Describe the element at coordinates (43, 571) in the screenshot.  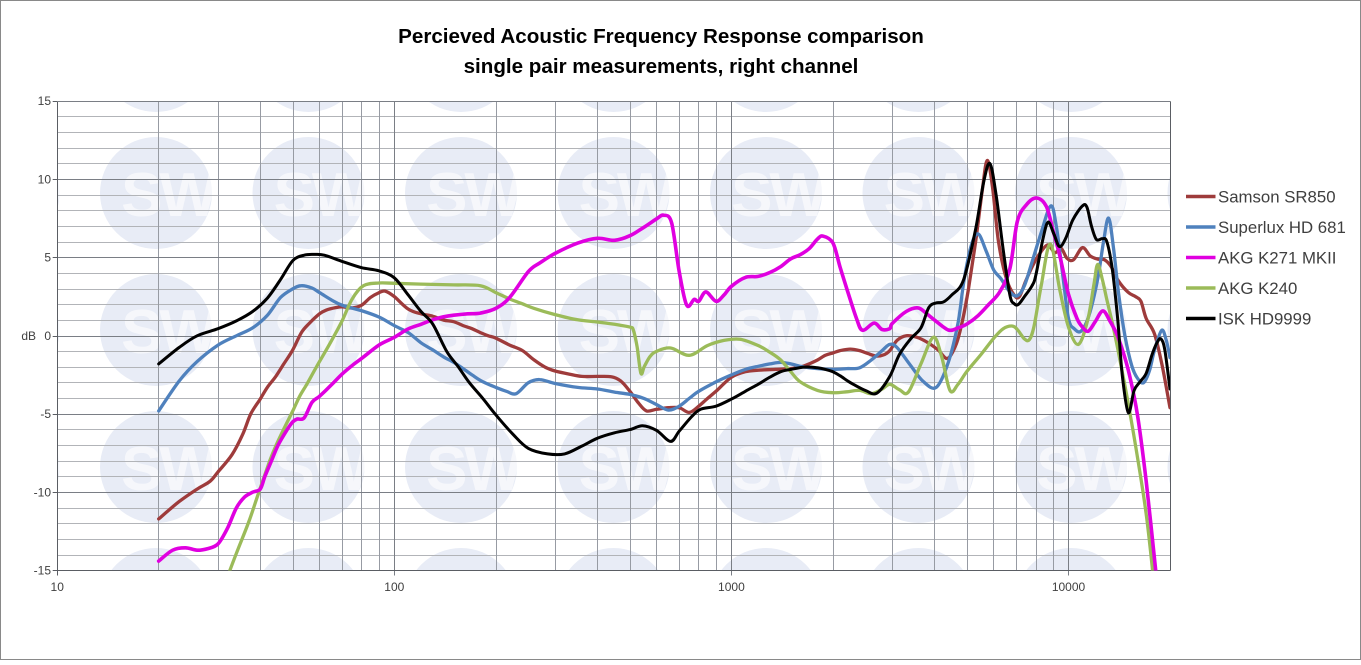
I see `svg-text: -15` at that location.